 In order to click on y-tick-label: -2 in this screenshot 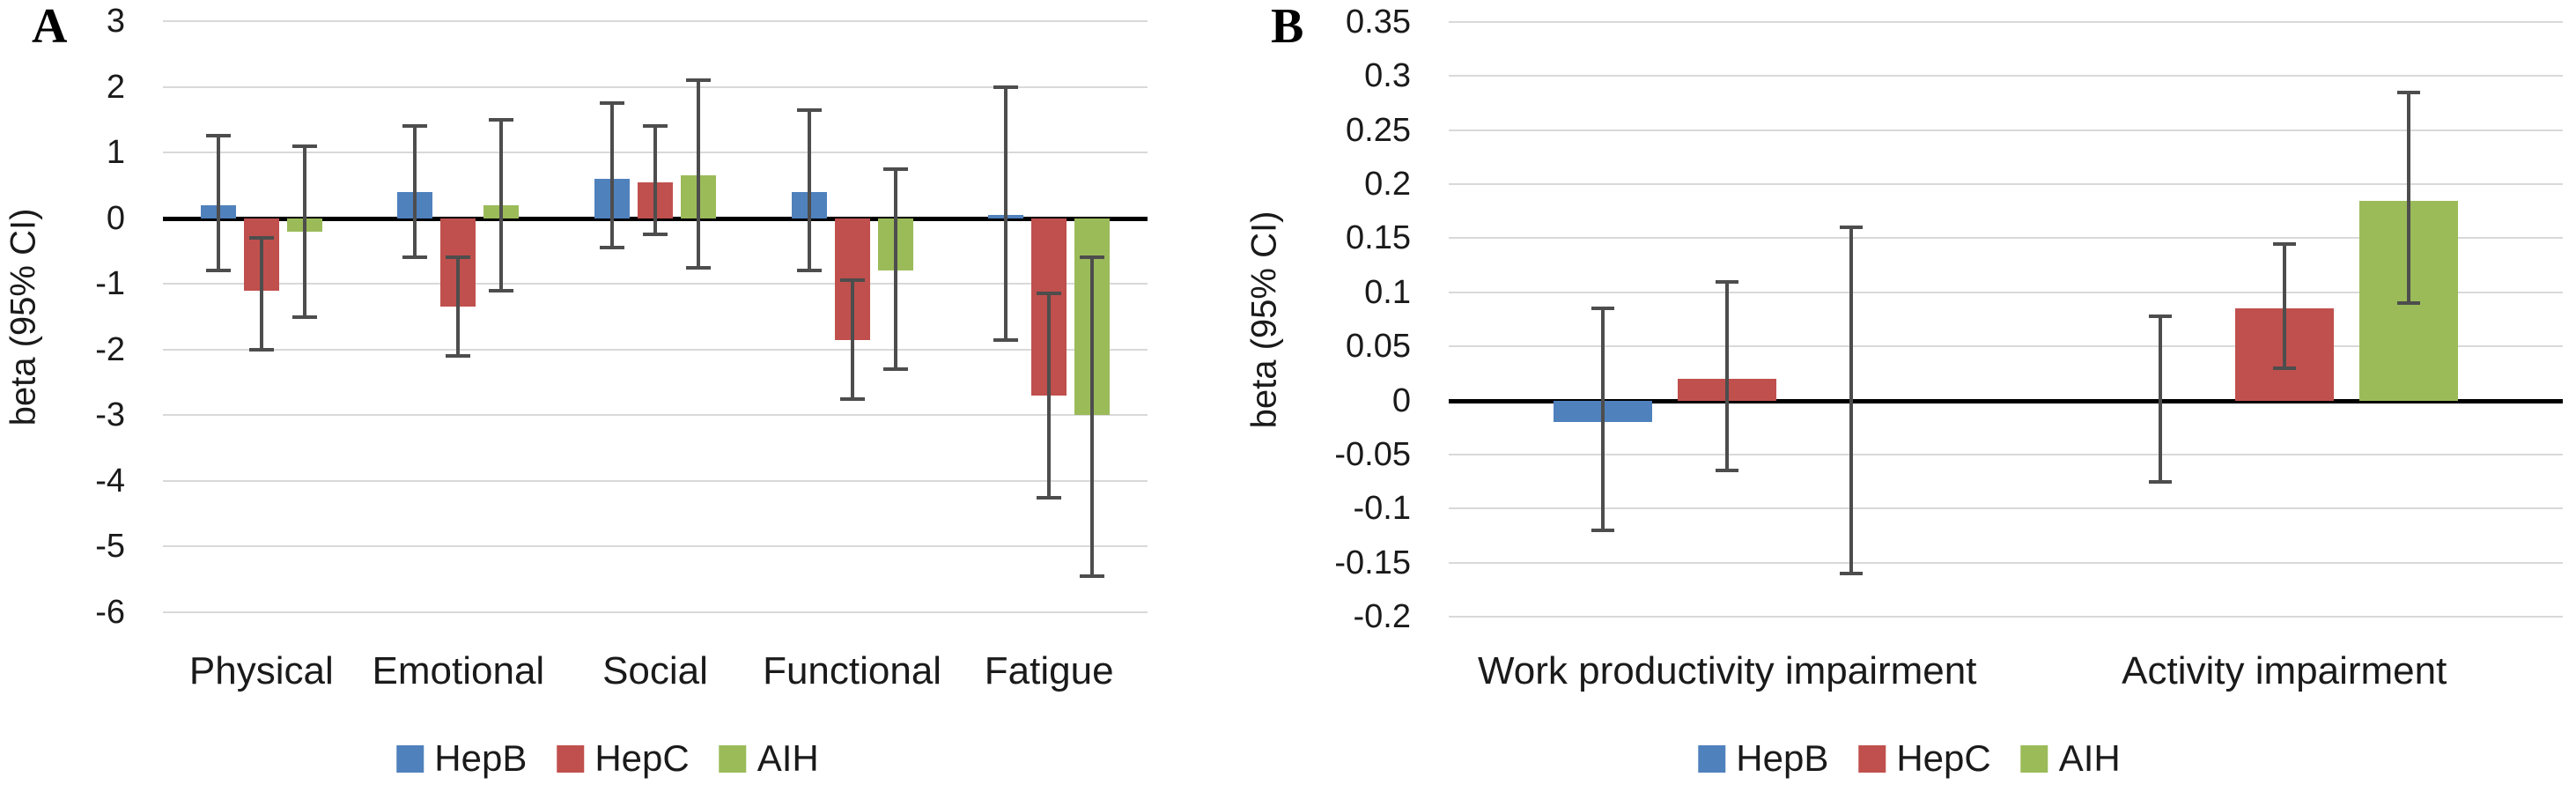, I will do `click(110, 349)`.